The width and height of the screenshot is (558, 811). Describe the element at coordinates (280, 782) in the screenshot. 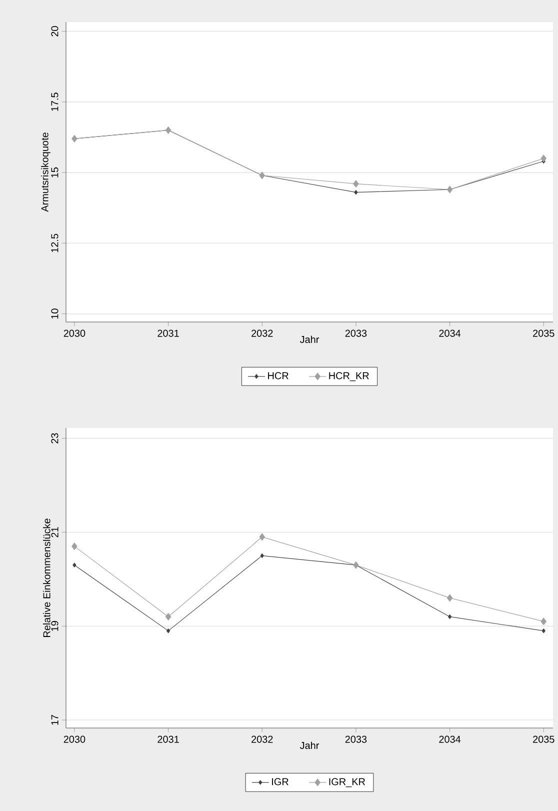

I see `legend-label: IGR` at that location.